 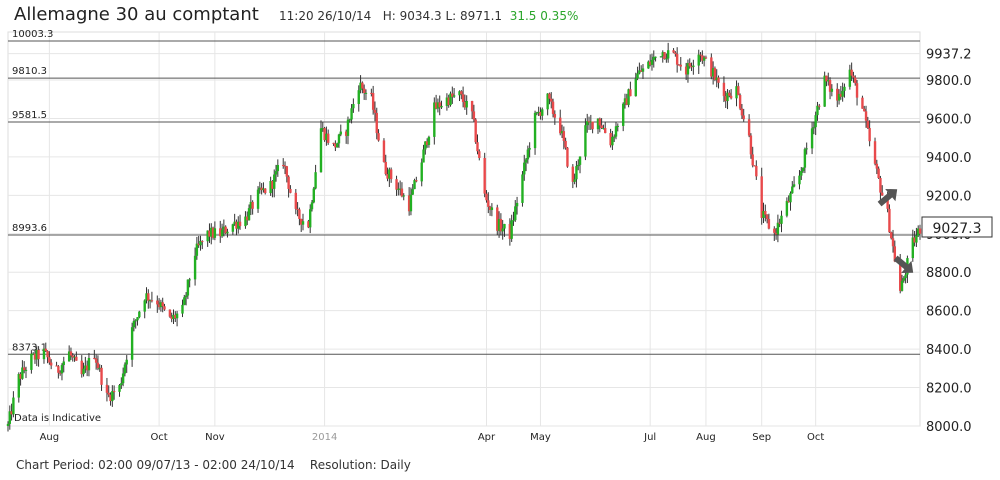 I want to click on y-tick-label: 9600.0, so click(x=949, y=119).